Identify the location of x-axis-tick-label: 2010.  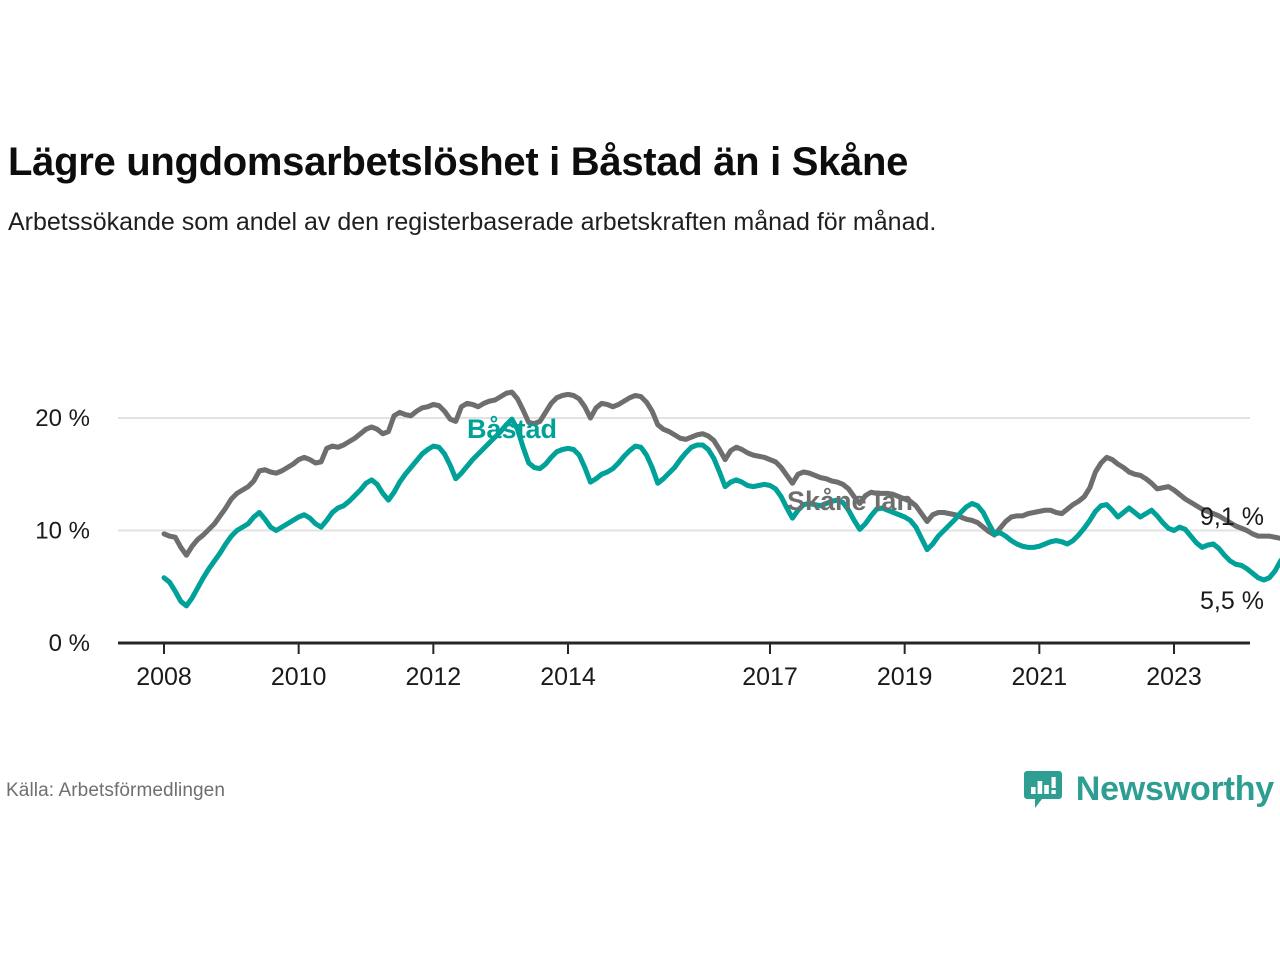
(299, 677).